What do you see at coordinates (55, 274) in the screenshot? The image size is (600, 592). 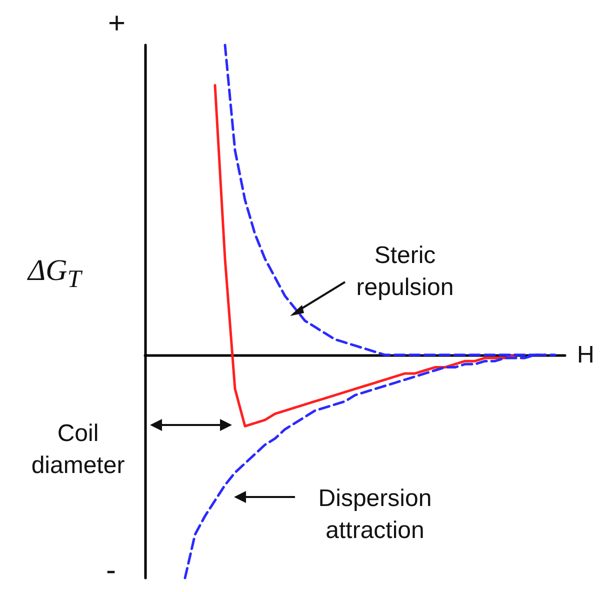 I see `y-axis-title: ΔG$_{T}$` at bounding box center [55, 274].